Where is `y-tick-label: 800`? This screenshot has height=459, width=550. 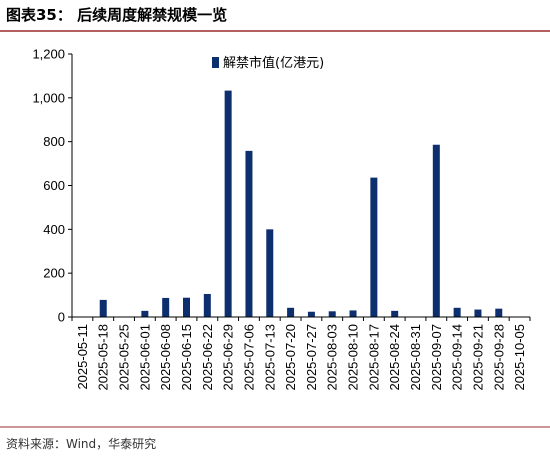
y-tick-label: 800 is located at coordinates (54, 141).